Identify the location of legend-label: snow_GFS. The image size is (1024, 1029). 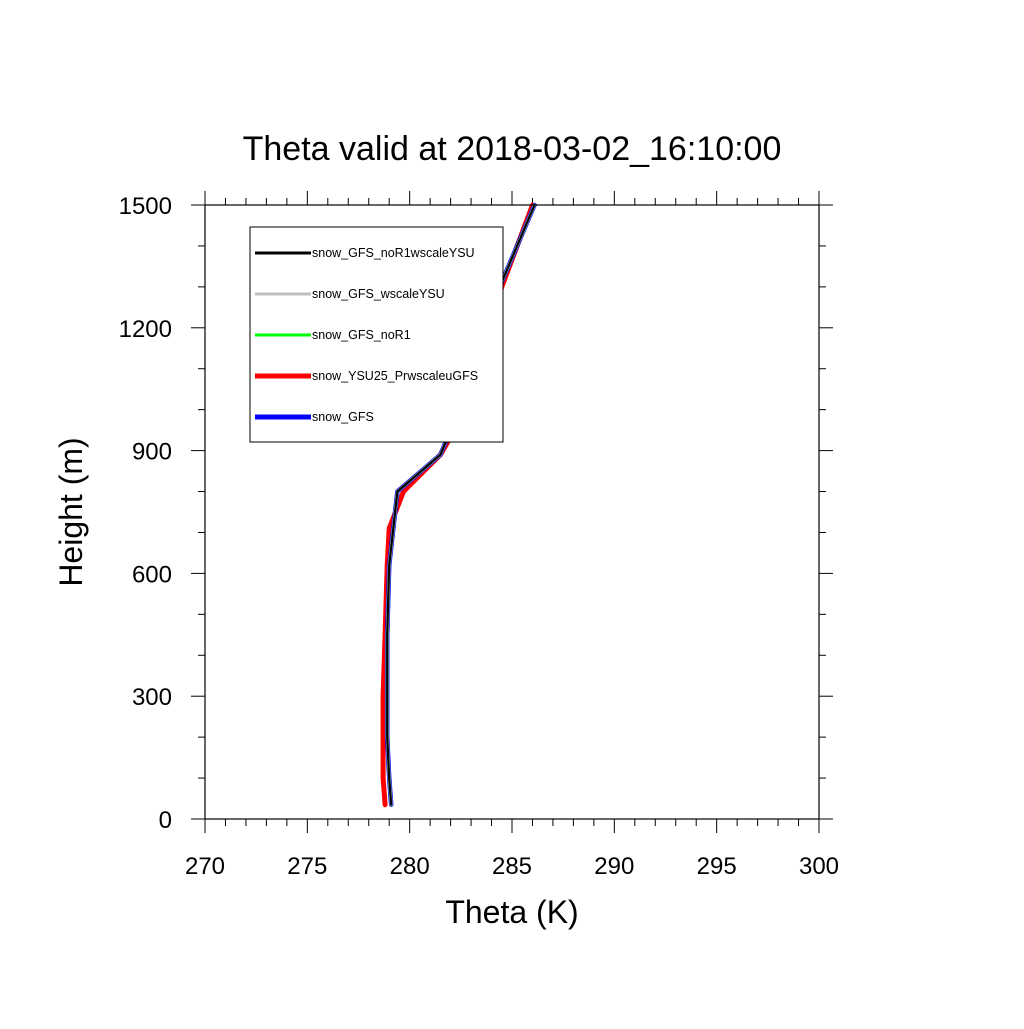
(343, 417).